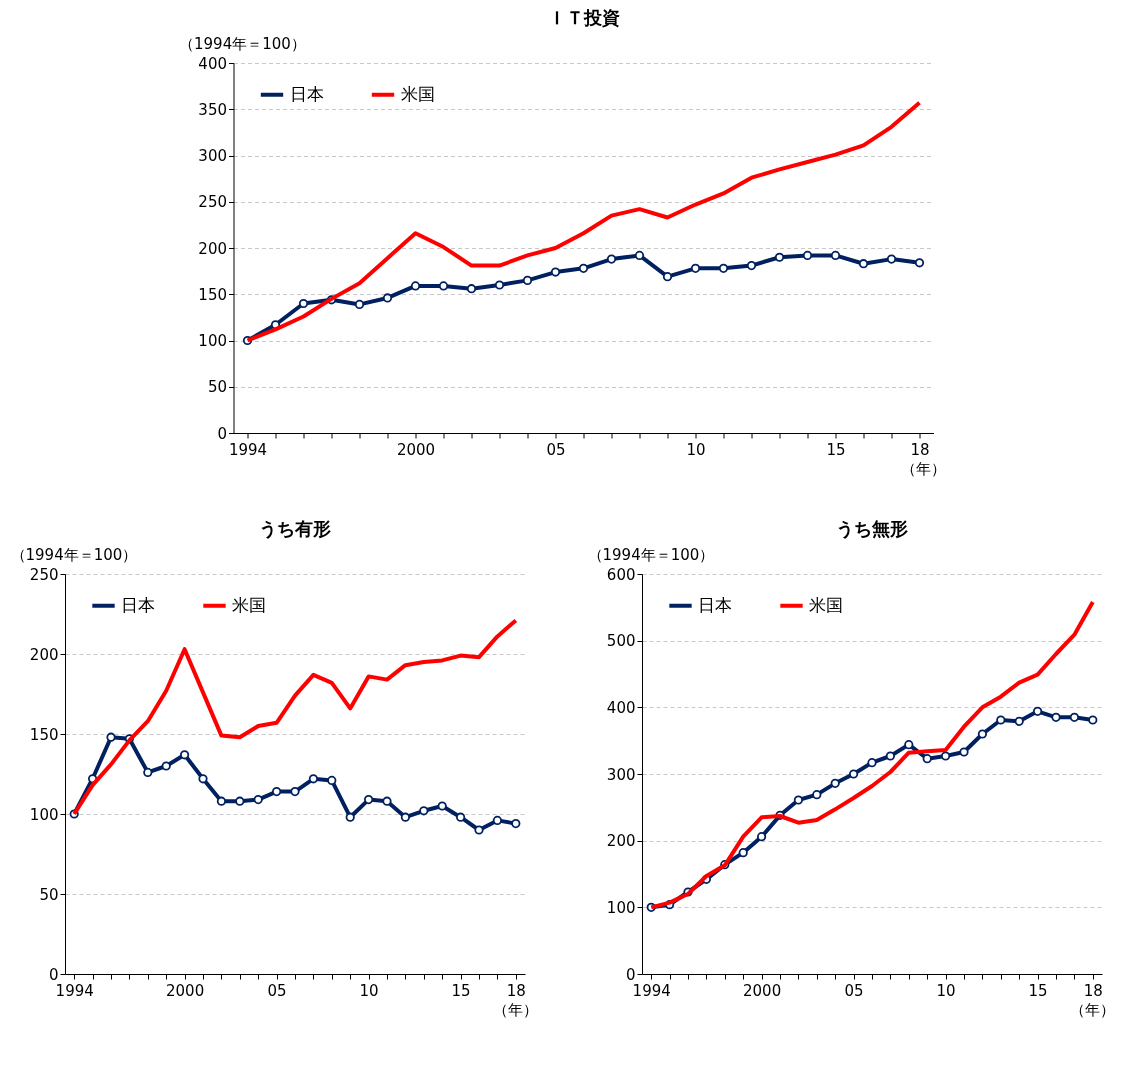 The image size is (1138, 1068). I want to click on chart-title: ＩＴ投資, so click(583, 17).